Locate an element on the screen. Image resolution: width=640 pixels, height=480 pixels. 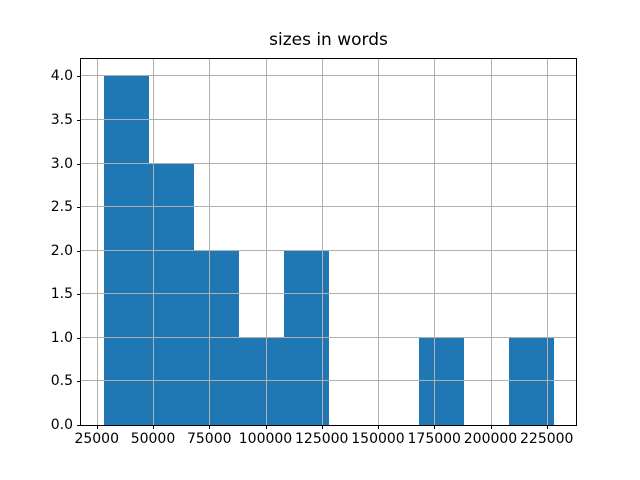
x-tick-label: 25000 is located at coordinates (97, 439).